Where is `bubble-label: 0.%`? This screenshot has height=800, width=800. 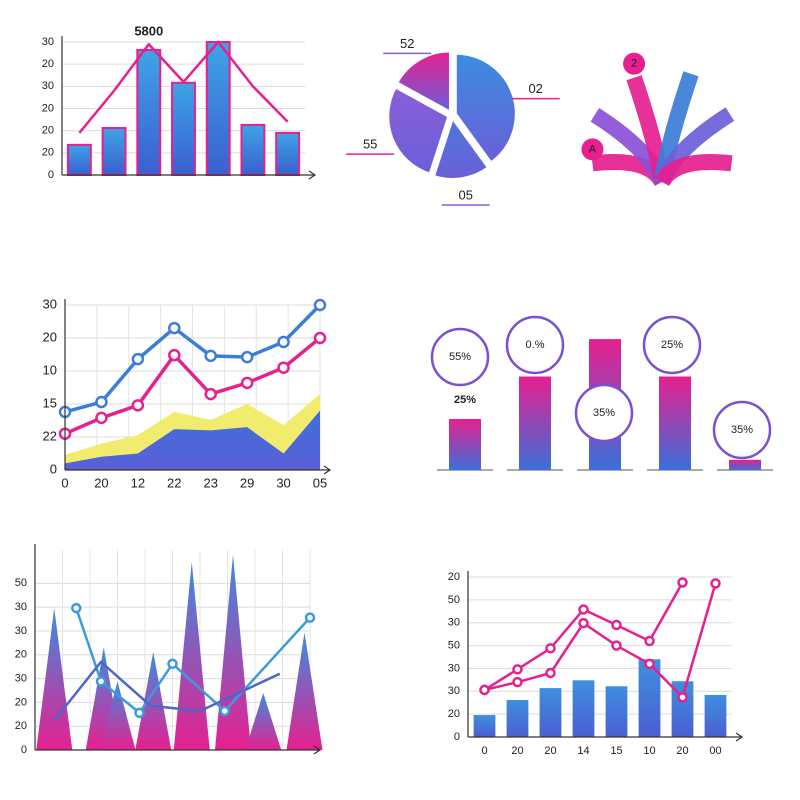 bubble-label: 0.% is located at coordinates (535, 345).